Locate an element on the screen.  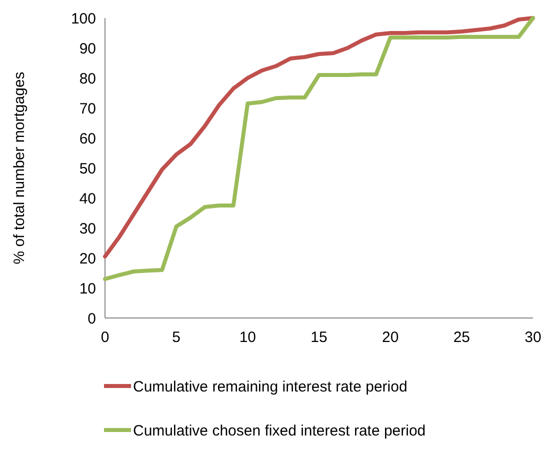
x-tick-label: 5 is located at coordinates (176, 337).